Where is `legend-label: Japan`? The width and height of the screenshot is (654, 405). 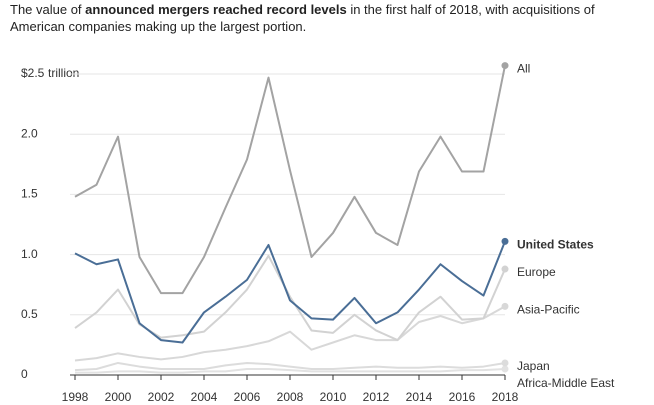 legend-label: Japan is located at coordinates (533, 366).